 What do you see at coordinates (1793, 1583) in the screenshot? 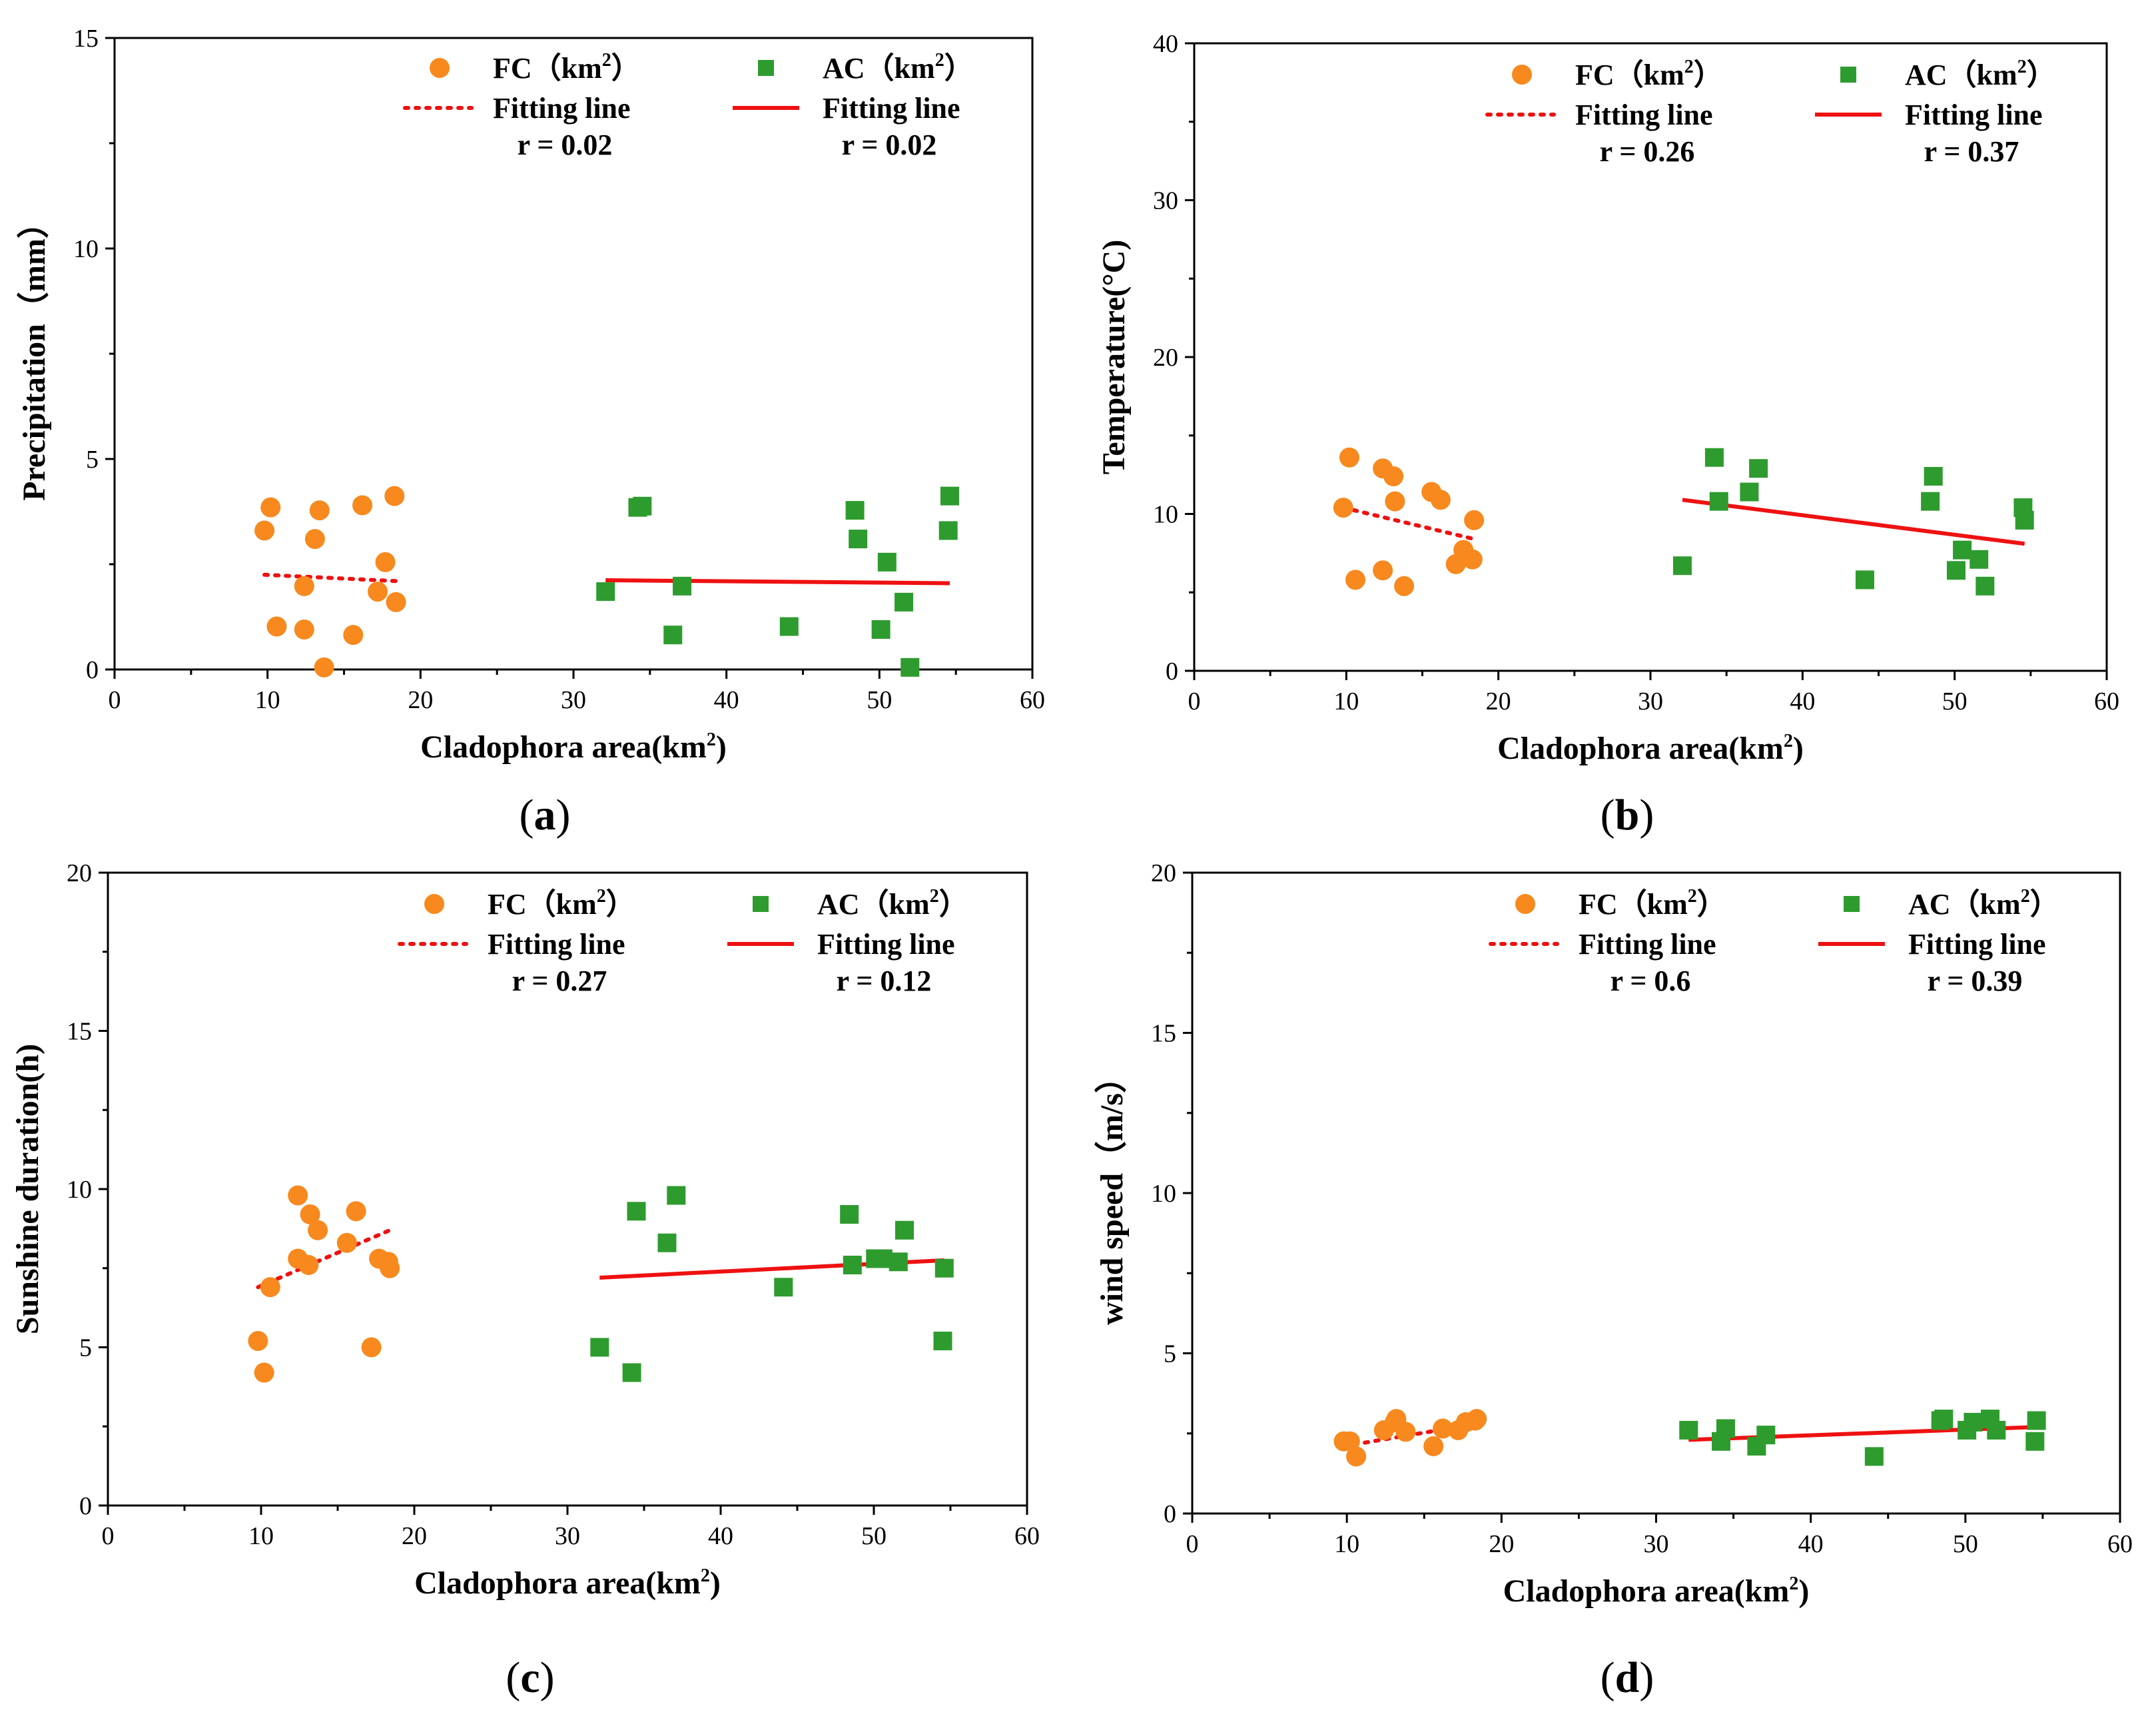
I see `x-axis-title-sup: 2` at bounding box center [1793, 1583].